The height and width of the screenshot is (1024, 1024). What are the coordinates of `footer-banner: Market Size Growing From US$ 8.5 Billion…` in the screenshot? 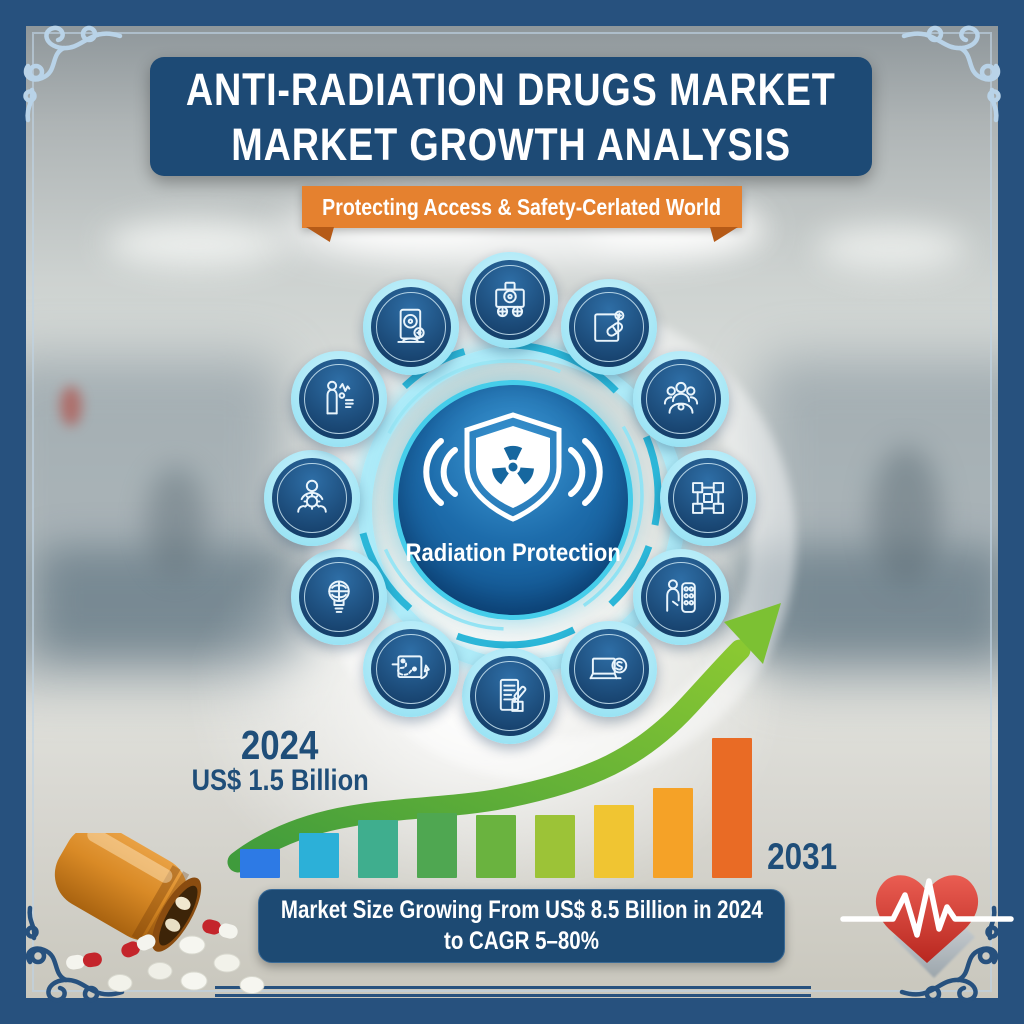 It's located at (521, 926).